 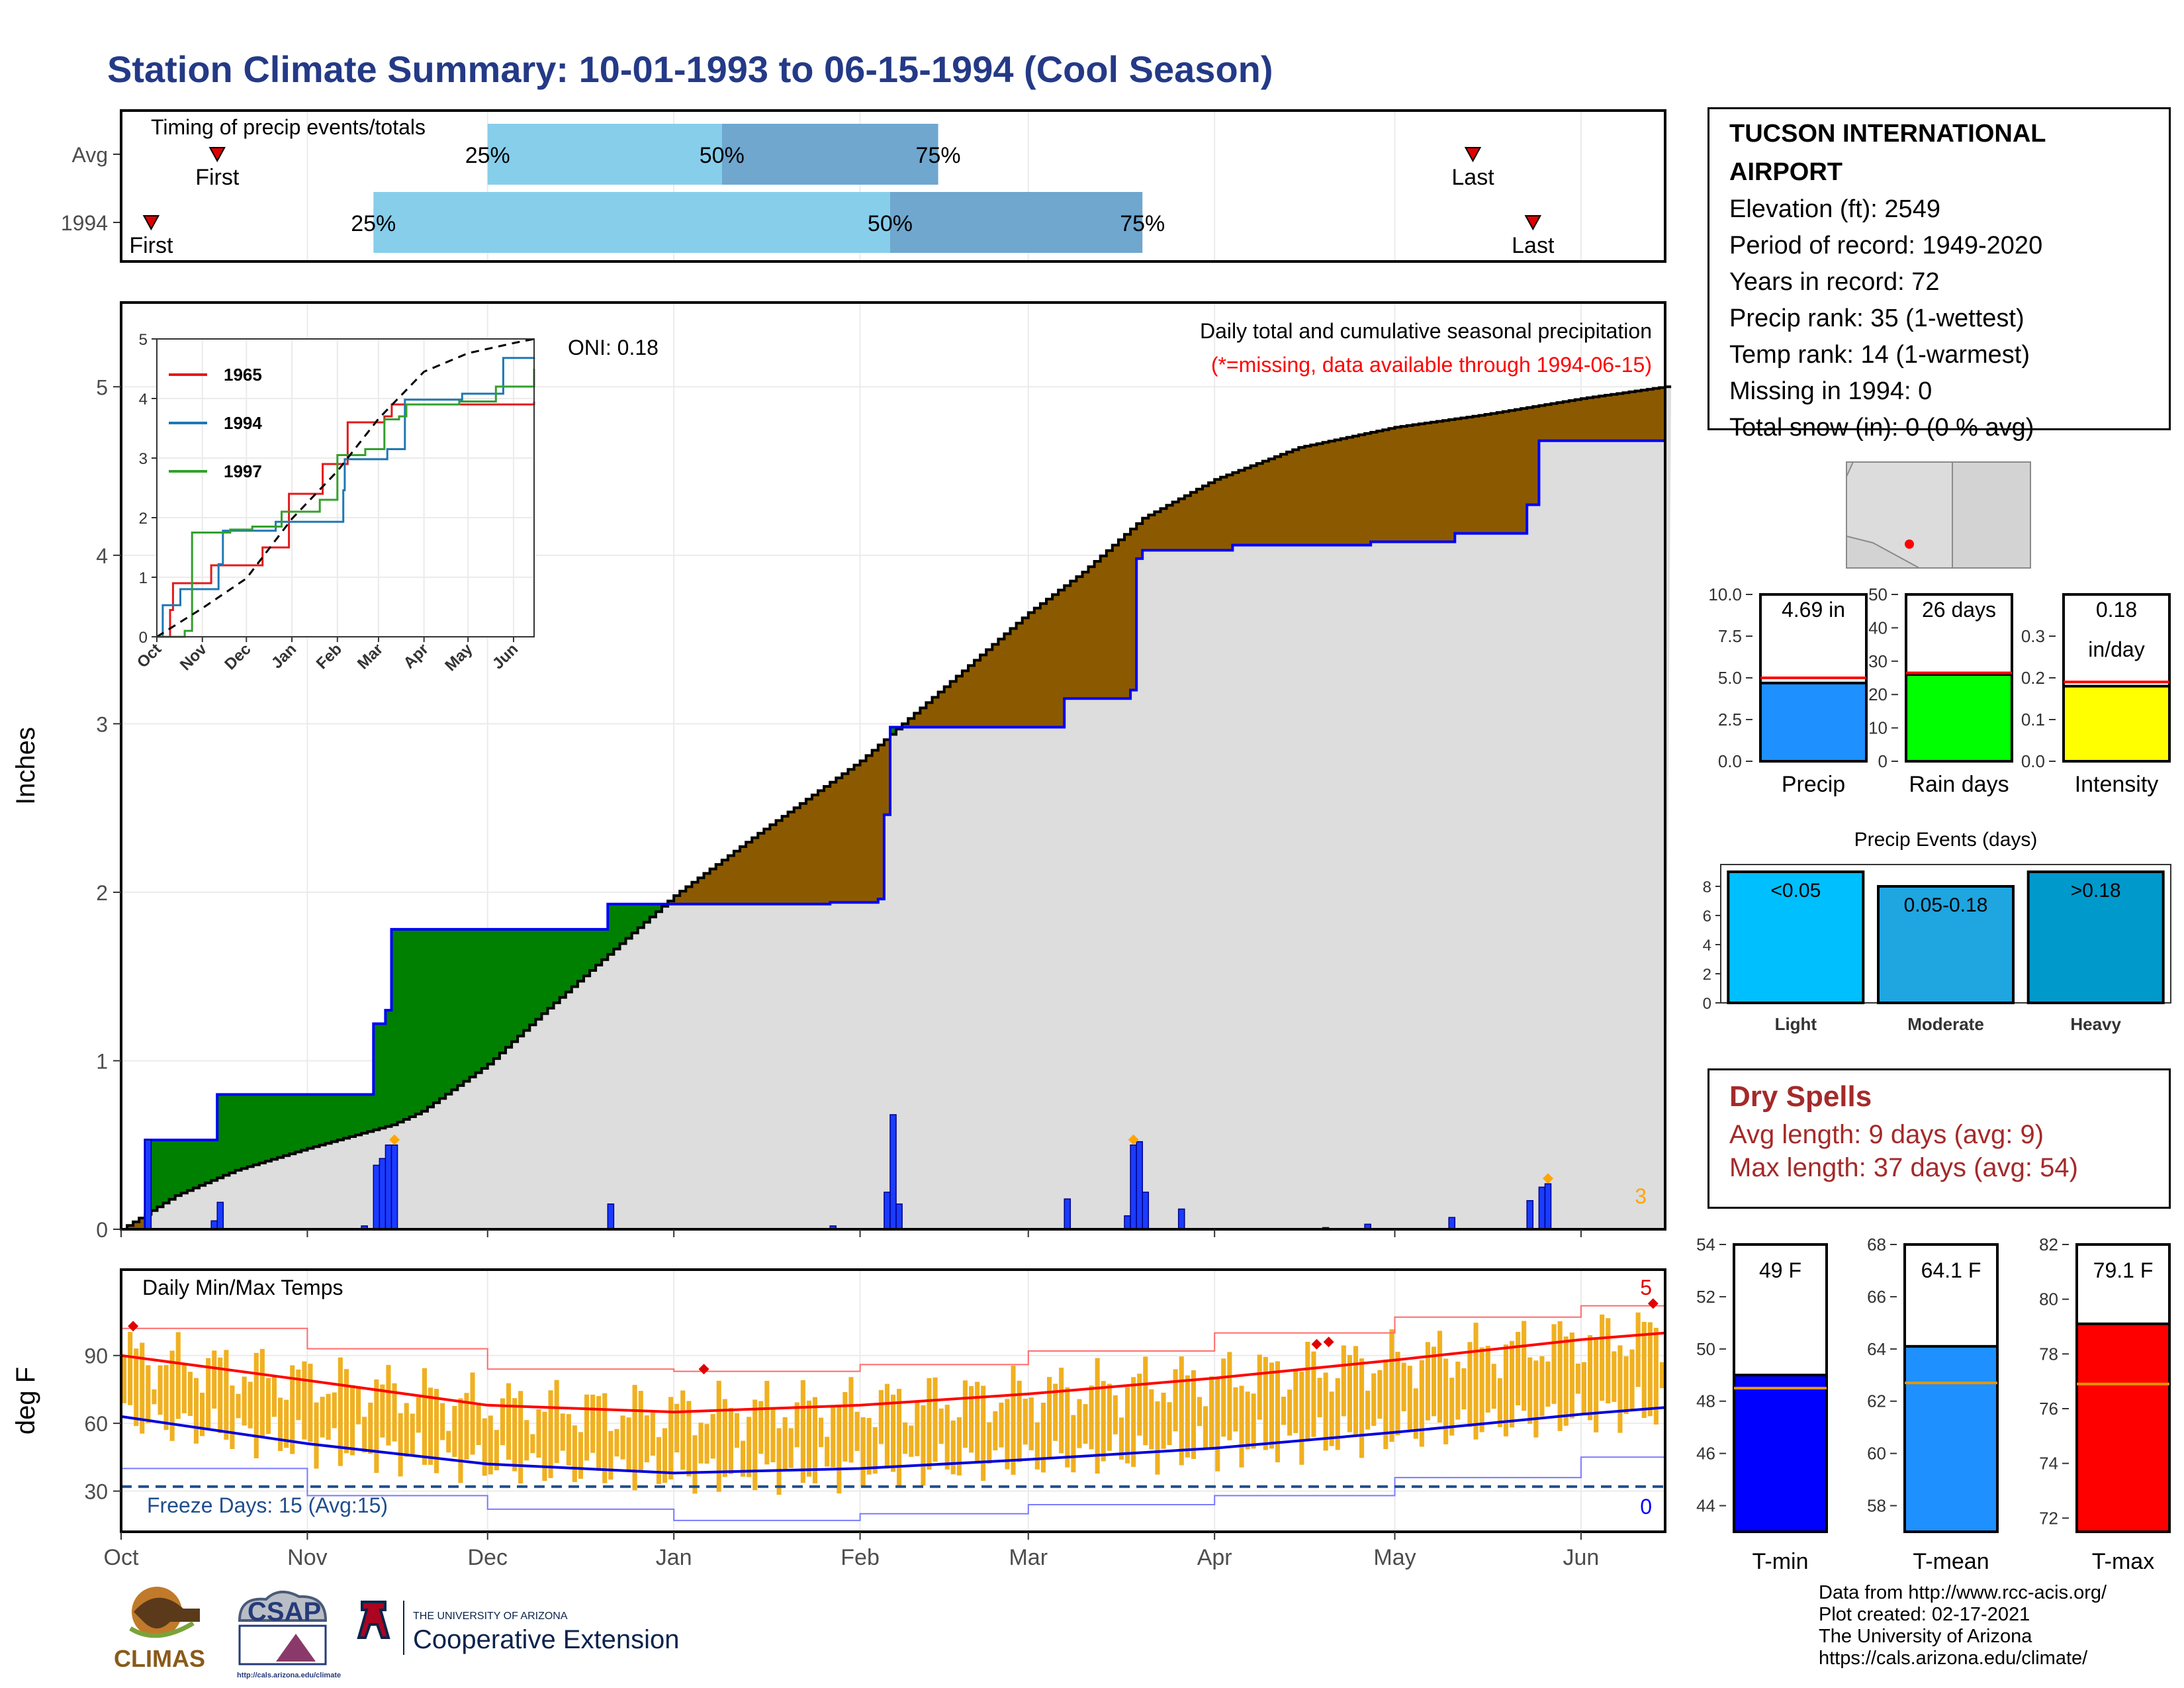 I want to click on temp-bar-value-text: 49 F, so click(x=1780, y=1270).